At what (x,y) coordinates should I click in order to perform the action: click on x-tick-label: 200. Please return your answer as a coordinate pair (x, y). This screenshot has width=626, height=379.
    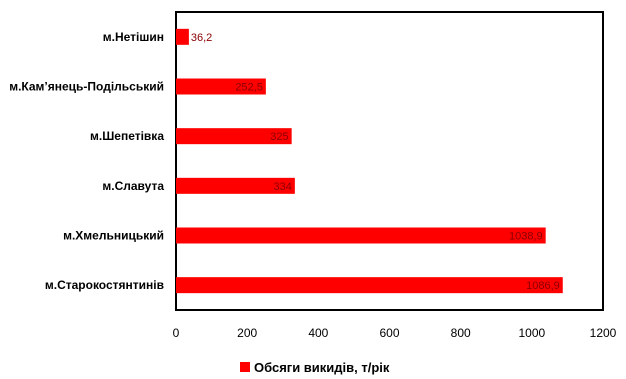
    Looking at the image, I should click on (247, 333).